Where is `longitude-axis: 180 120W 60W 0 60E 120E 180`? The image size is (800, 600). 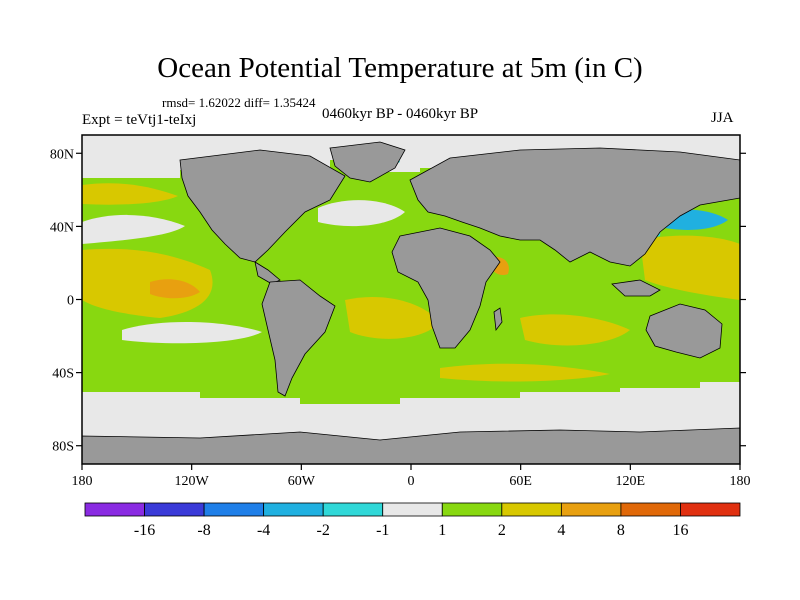
longitude-axis: 180 120W 60W 0 60E 120E 180 is located at coordinates (411, 476).